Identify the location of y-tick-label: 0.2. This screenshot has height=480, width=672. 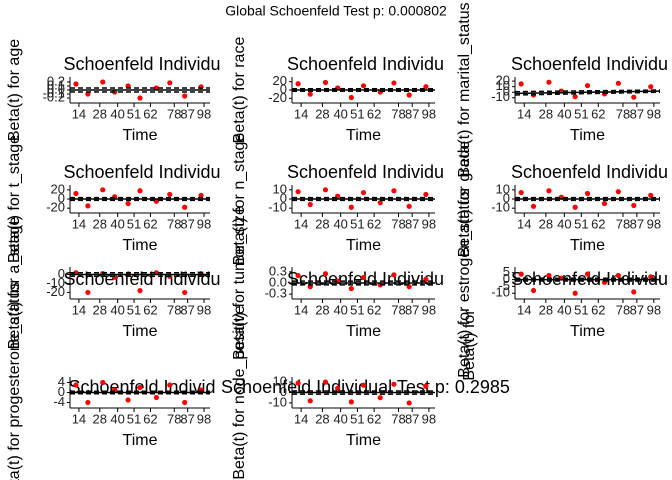
(56, 80).